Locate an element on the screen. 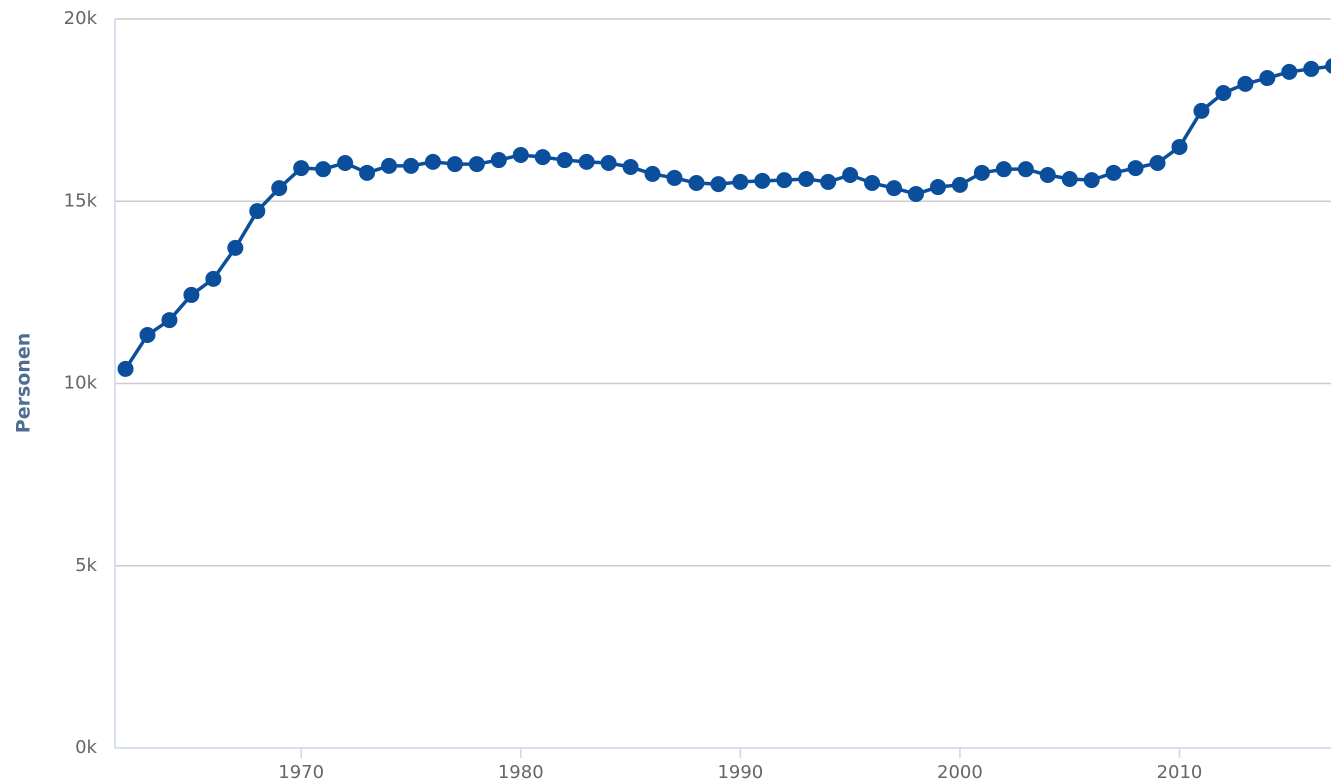 The height and width of the screenshot is (783, 1331). x-tick-label: 2000 is located at coordinates (960, 772).